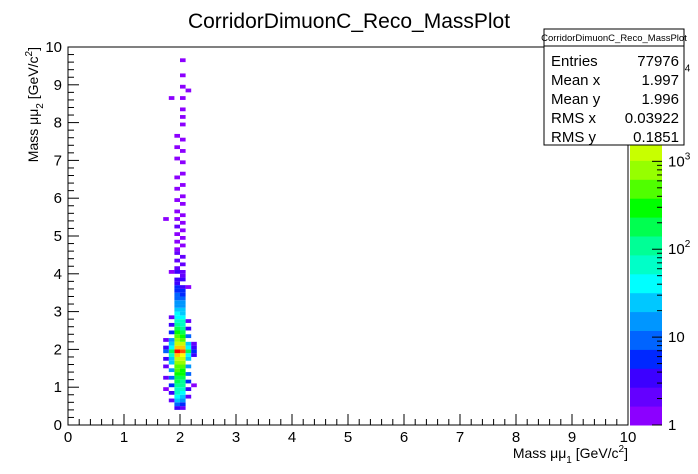 The image size is (698, 474). I want to click on z-tick-label-base: 10, so click(676, 161).